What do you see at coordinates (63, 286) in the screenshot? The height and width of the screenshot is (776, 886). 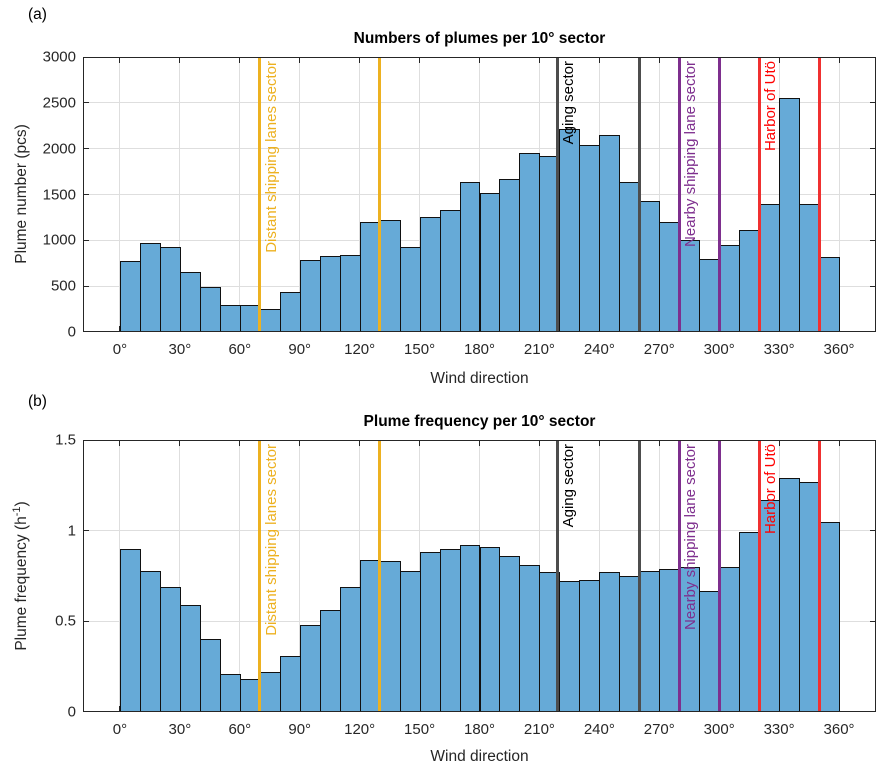 I see `y-tick-label: 500` at bounding box center [63, 286].